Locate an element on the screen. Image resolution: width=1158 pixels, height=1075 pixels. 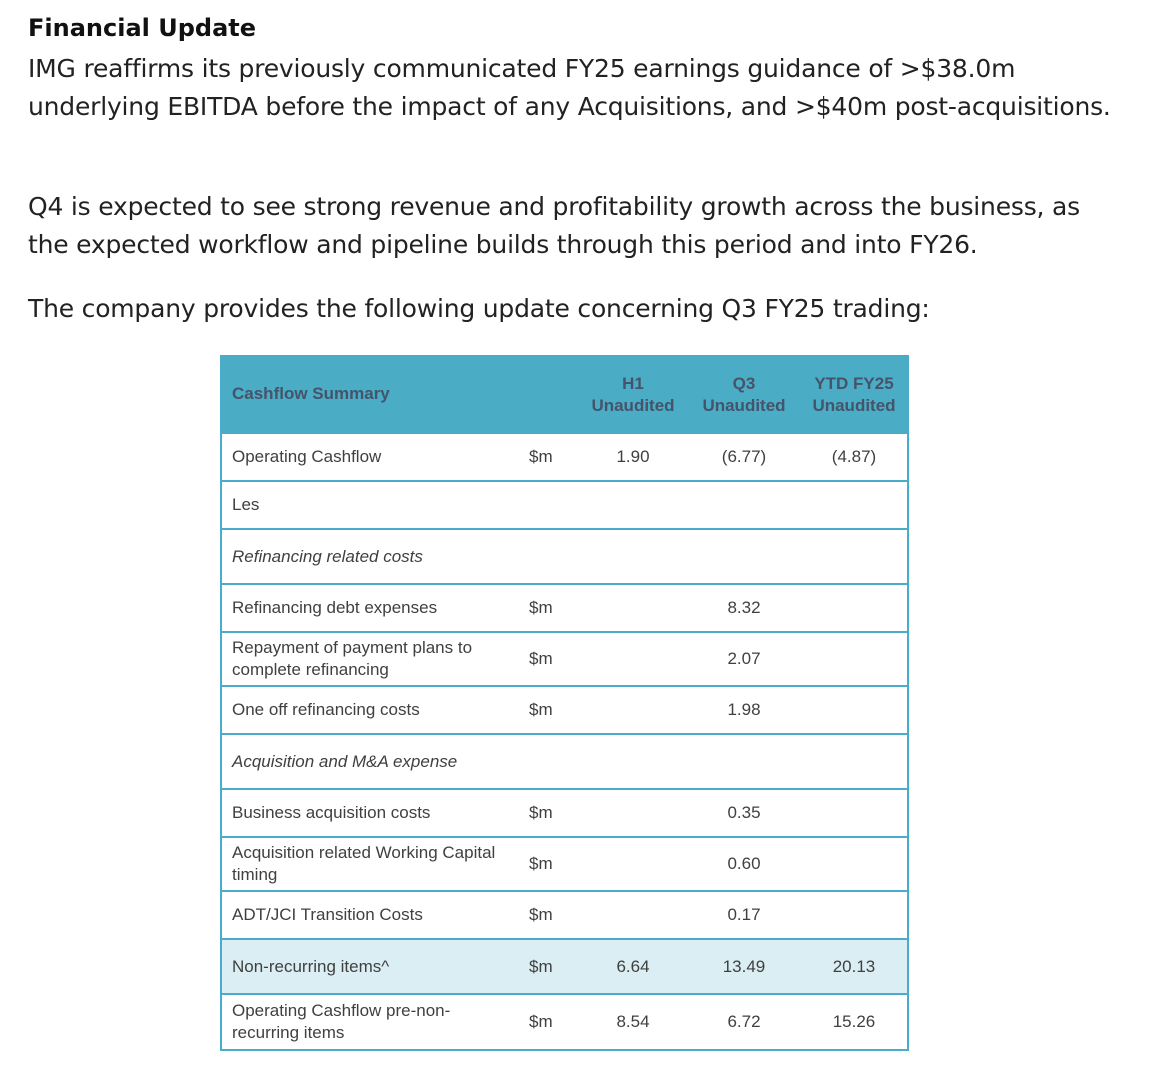
table-row: Refinancing debt expenses $m 8.32 is located at coordinates (564, 609).